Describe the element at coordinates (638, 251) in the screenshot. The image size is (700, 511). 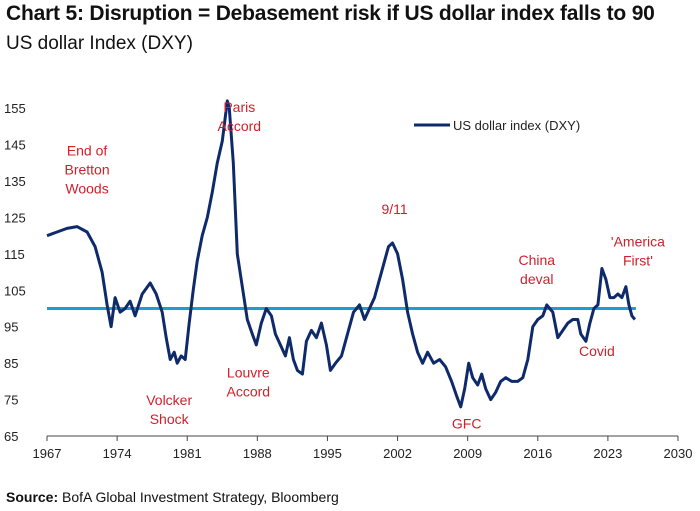
I see `annotation-america-first: 'America First'` at that location.